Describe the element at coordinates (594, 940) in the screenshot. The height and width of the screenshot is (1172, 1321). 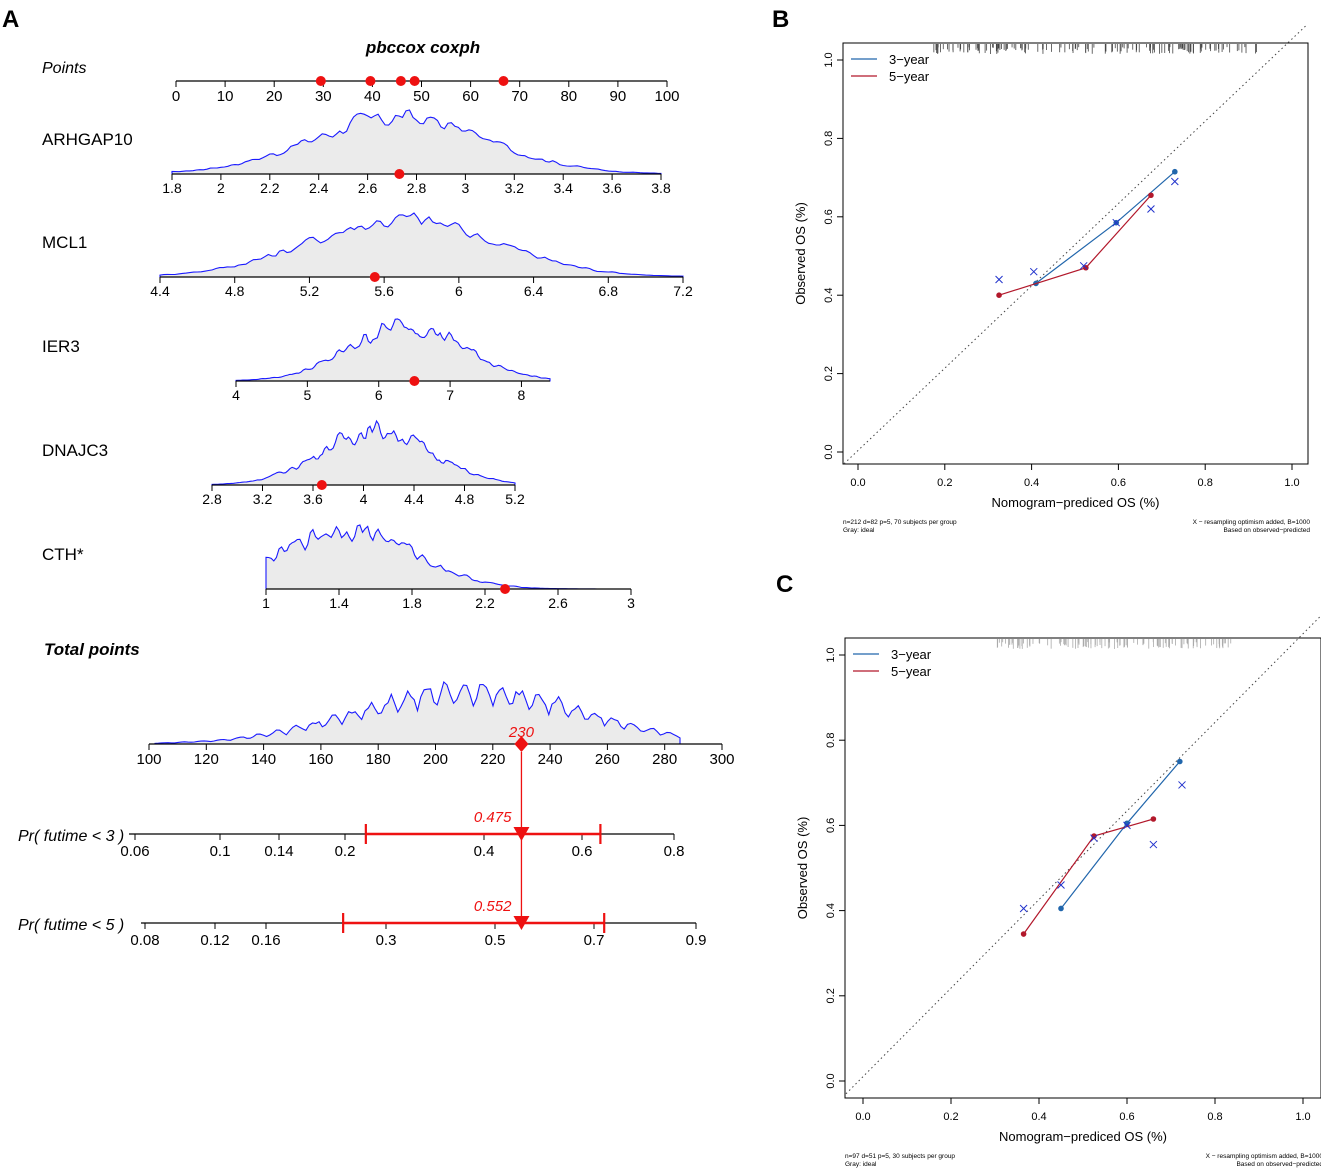
I see `probability-tick-label: 0.7` at that location.